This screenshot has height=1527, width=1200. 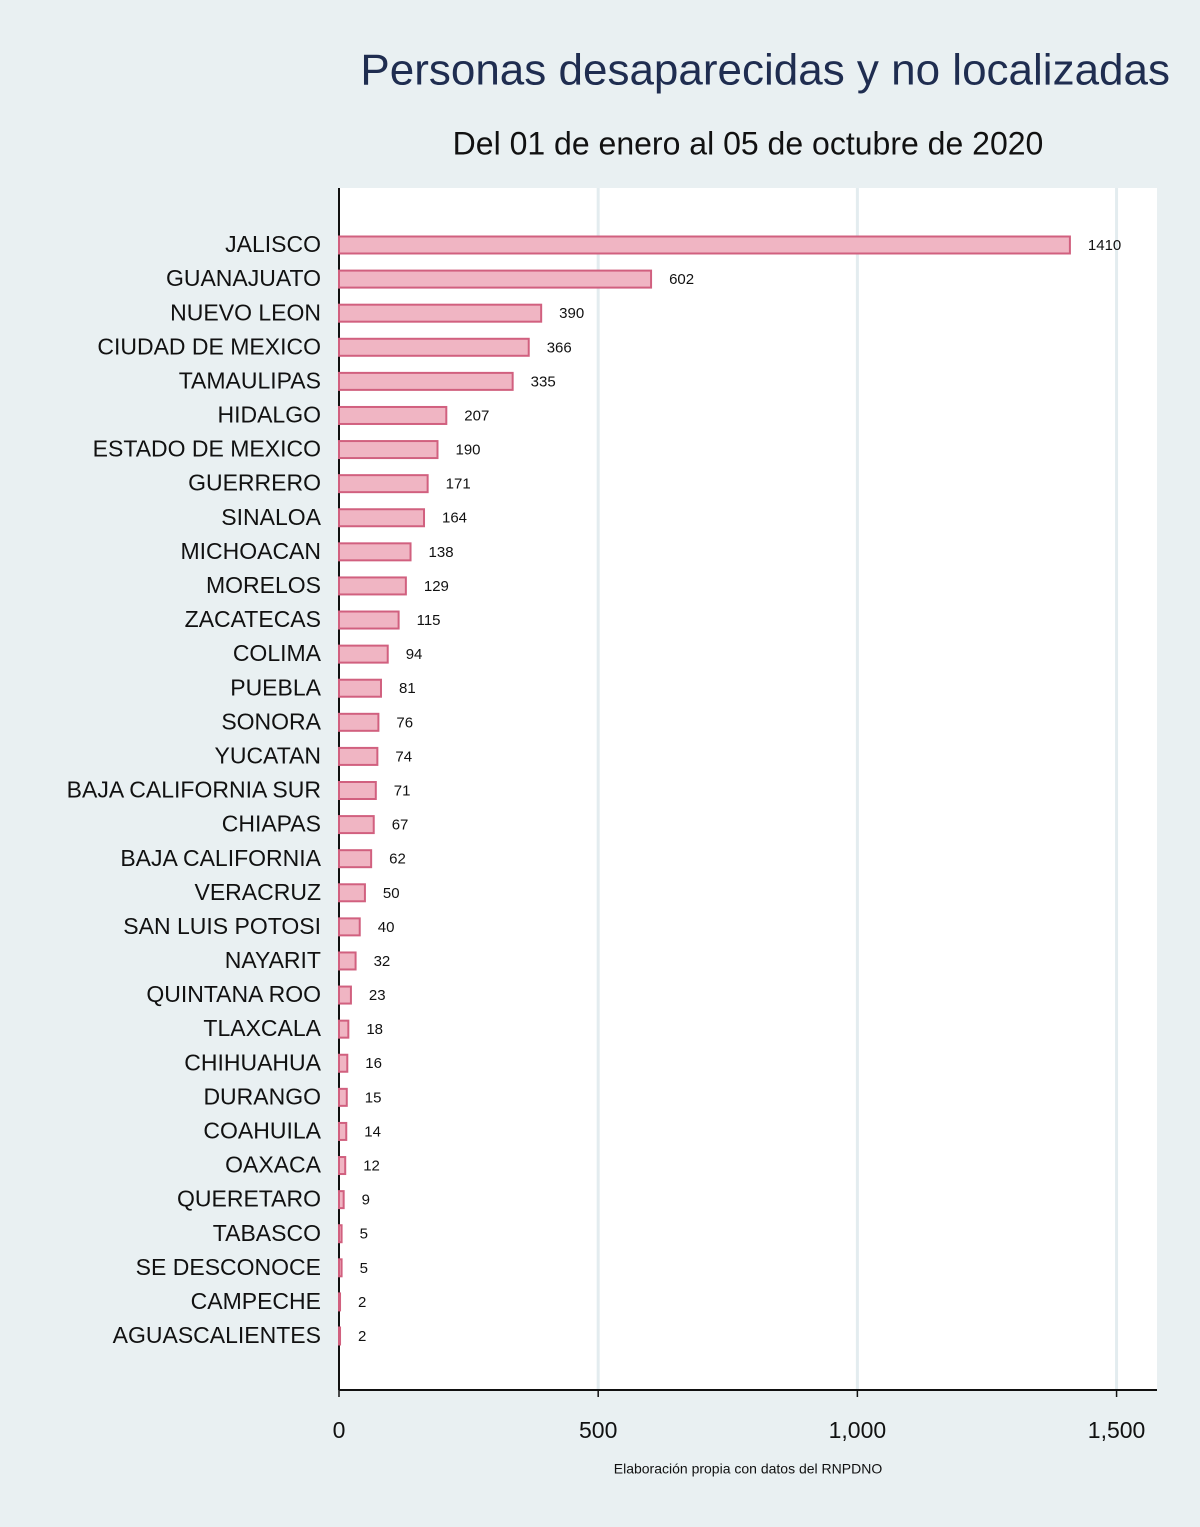 I want to click on y-tick-label: CHIHUAHUA, so click(x=252, y=1062).